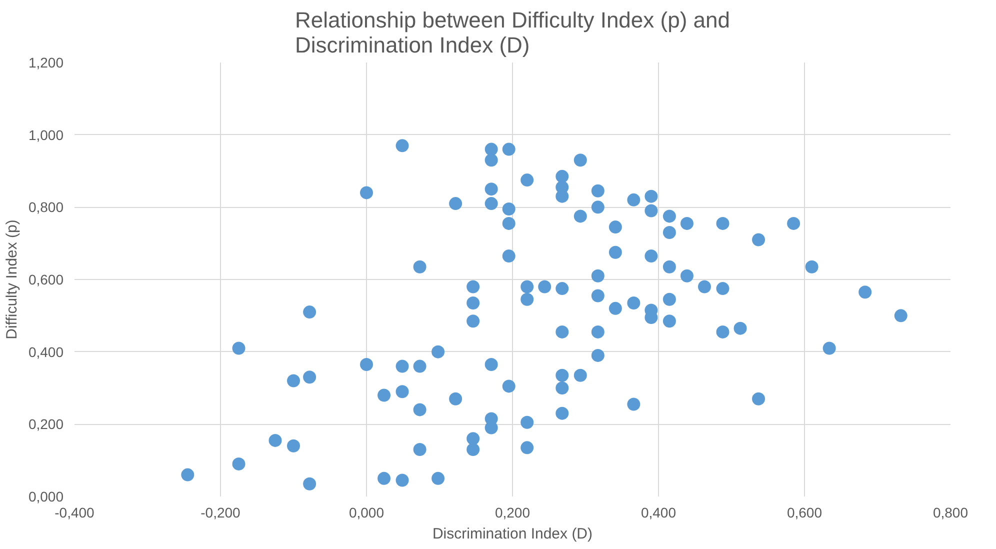 The image size is (996, 549). What do you see at coordinates (46, 424) in the screenshot?
I see `y-tick-label: 0,200` at bounding box center [46, 424].